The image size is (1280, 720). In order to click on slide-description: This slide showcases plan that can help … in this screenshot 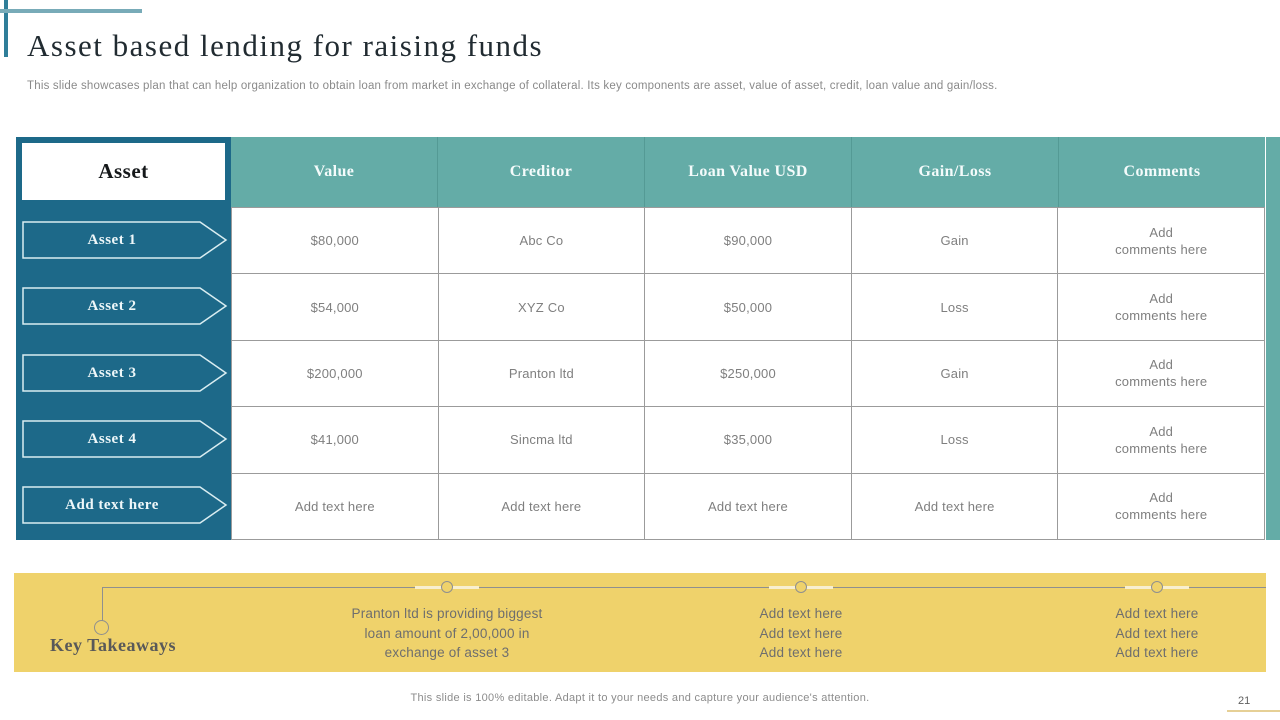, I will do `click(512, 86)`.